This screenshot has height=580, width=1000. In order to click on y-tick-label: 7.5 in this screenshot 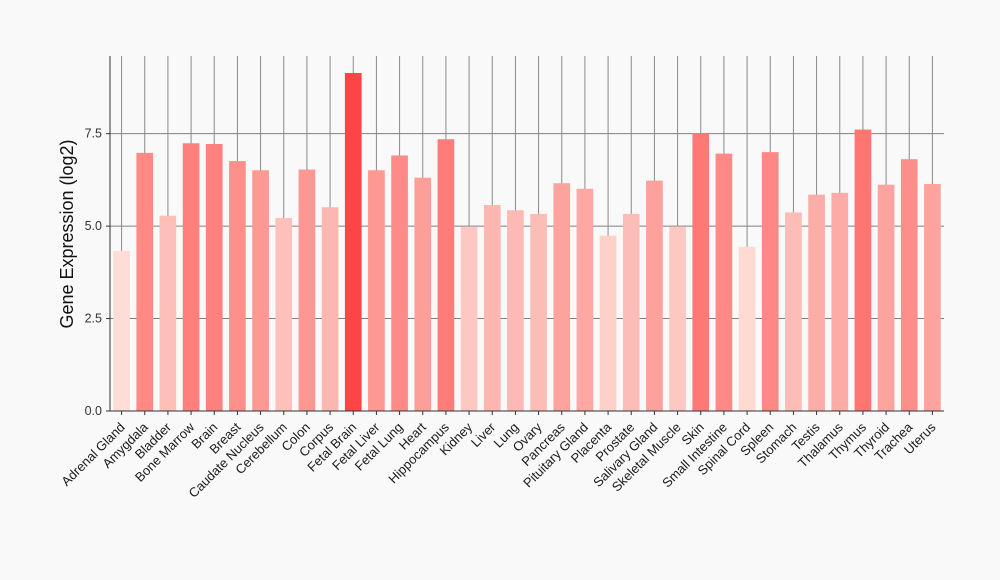, I will do `click(93, 134)`.